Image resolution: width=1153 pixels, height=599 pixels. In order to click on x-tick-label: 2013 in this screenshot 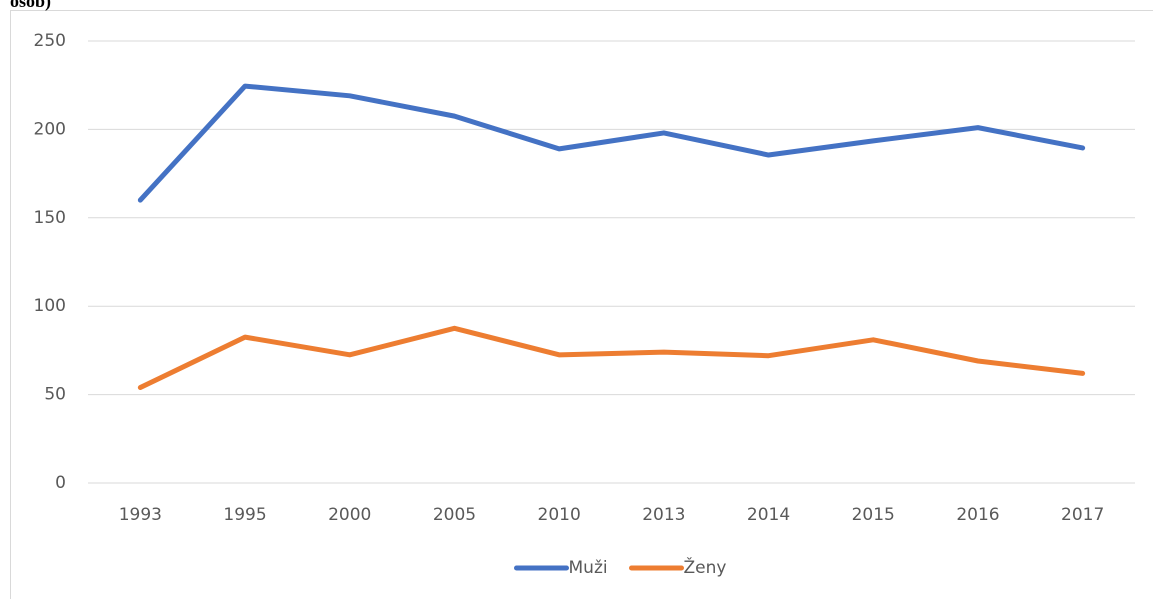, I will do `click(663, 515)`.